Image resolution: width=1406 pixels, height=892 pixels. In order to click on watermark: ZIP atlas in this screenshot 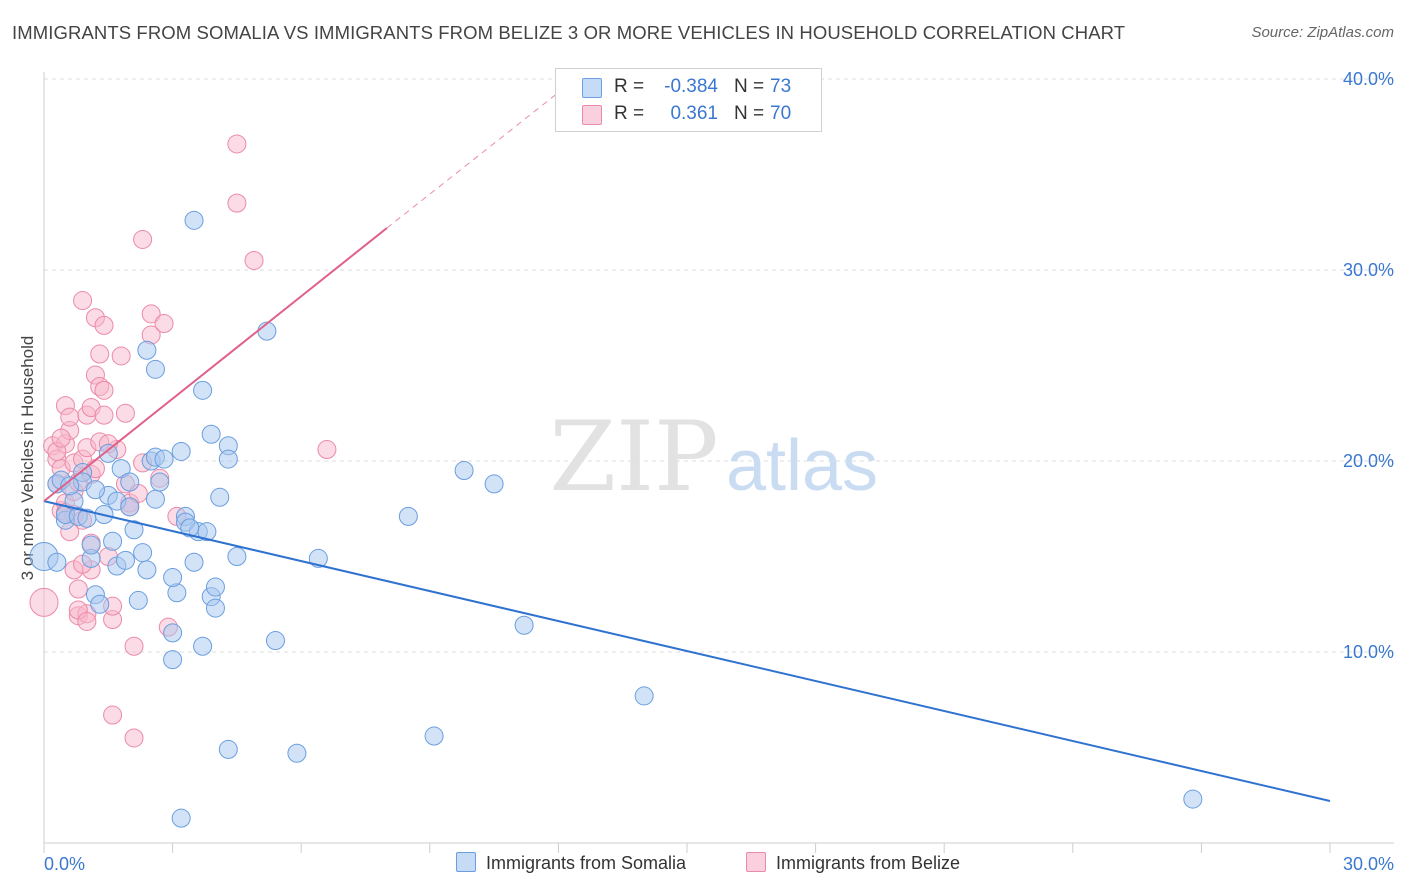, I will do `click(713, 457)`.